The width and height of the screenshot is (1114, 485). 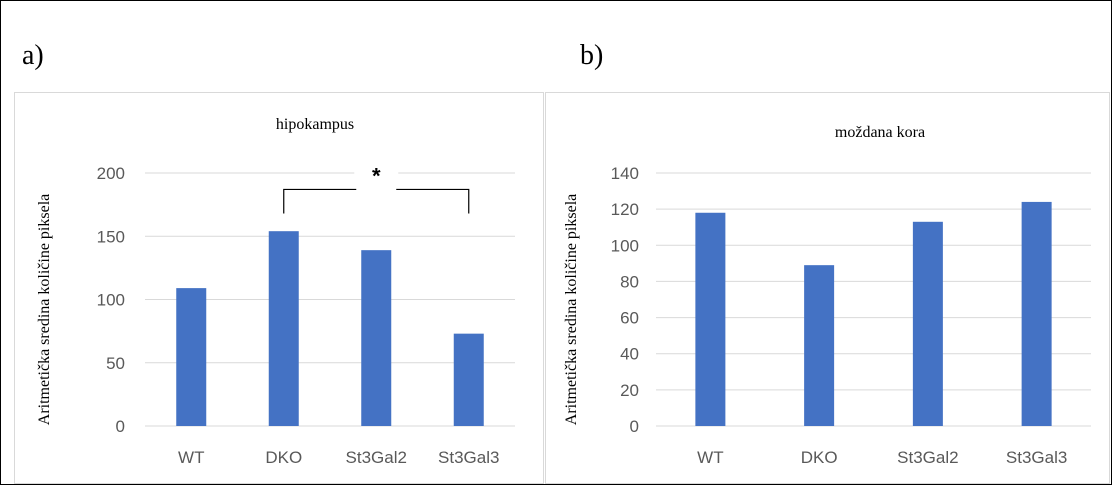 I want to click on hipokampus-significance-star: *, so click(x=376, y=175).